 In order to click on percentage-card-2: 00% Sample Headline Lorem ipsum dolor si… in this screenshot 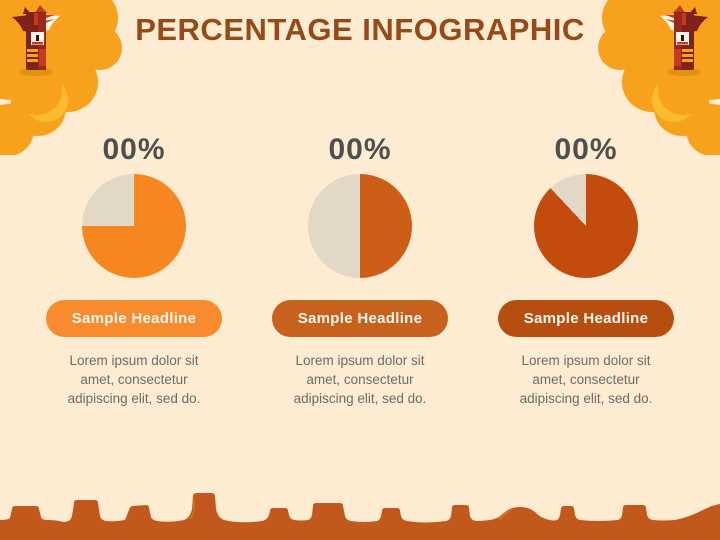, I will do `click(360, 270)`.